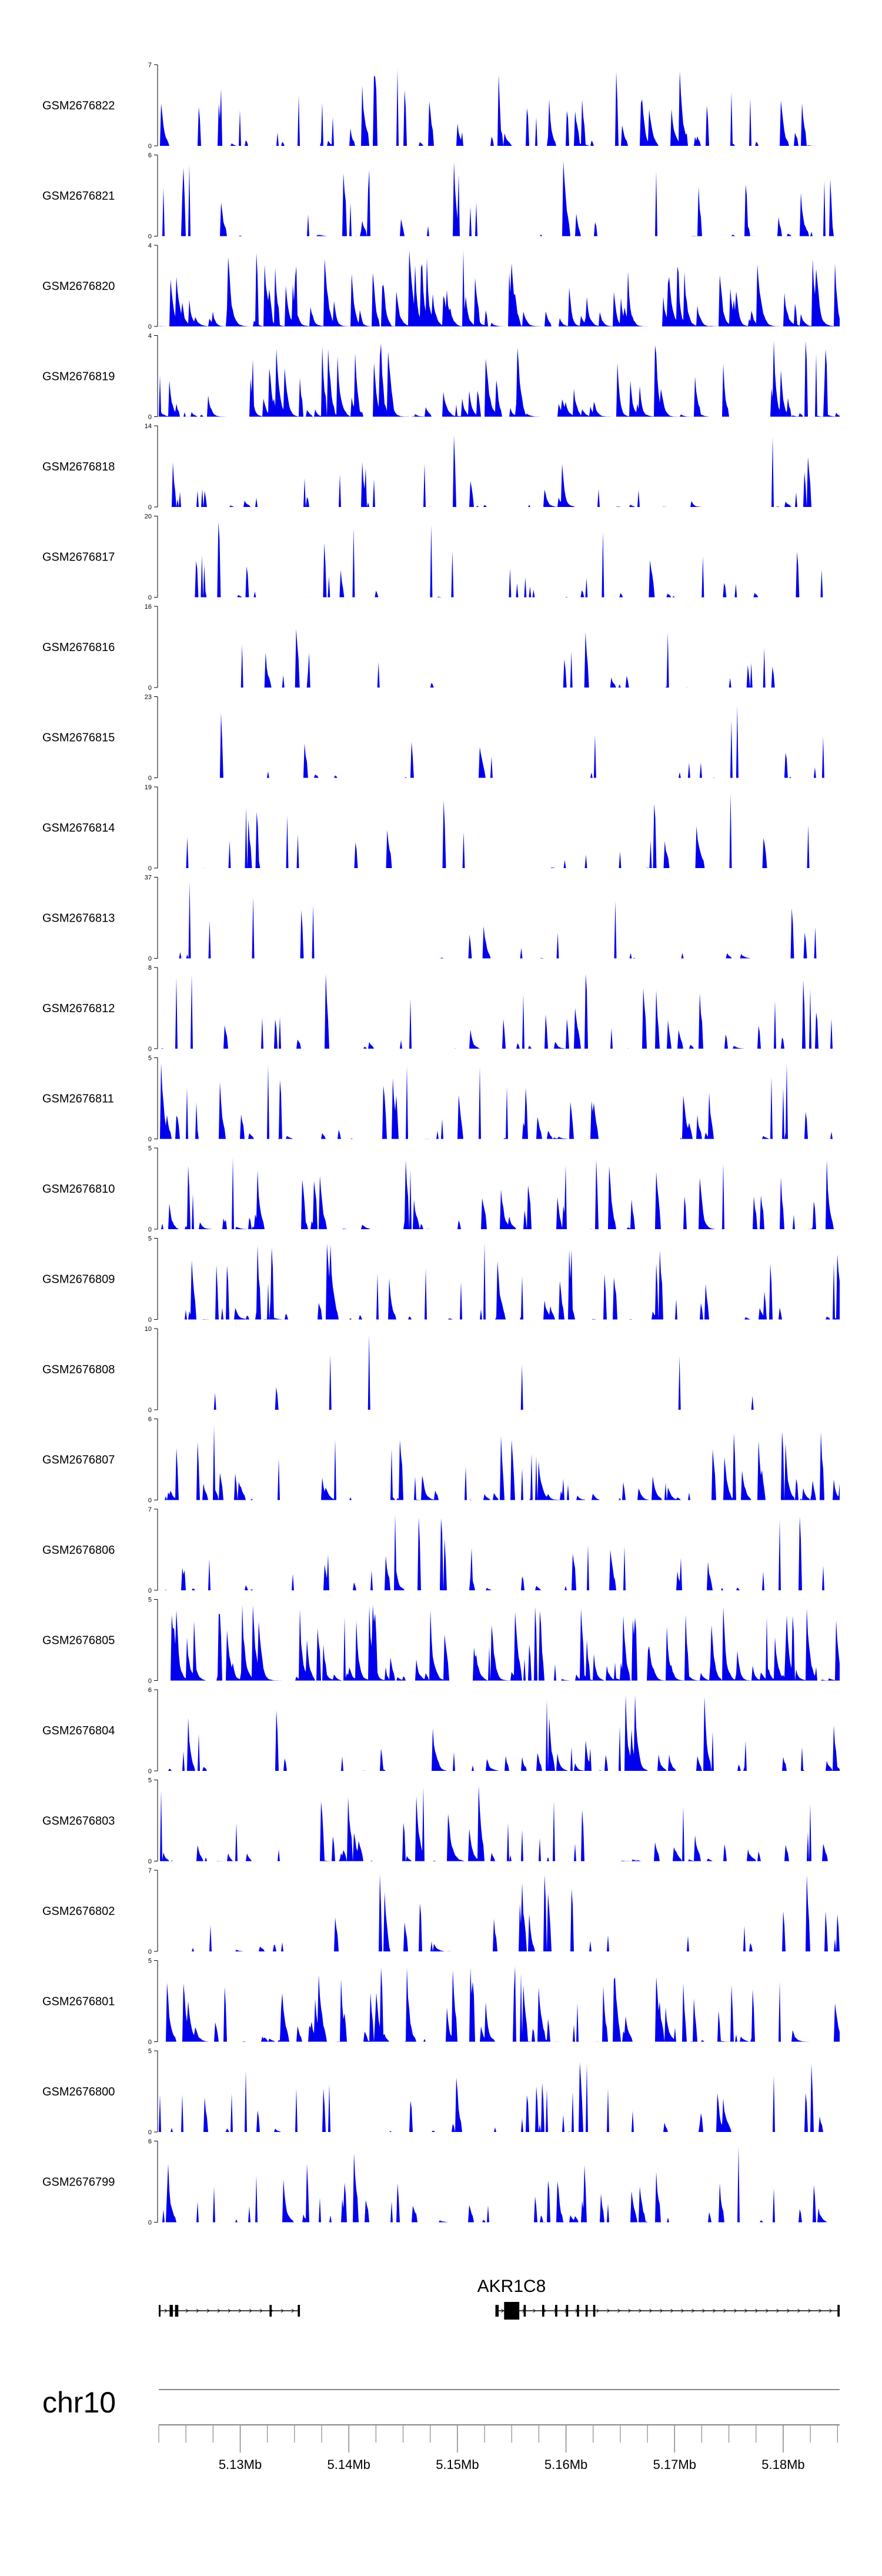  Describe the element at coordinates (78, 1369) in the screenshot. I see `track-label: GSM2676808` at that location.